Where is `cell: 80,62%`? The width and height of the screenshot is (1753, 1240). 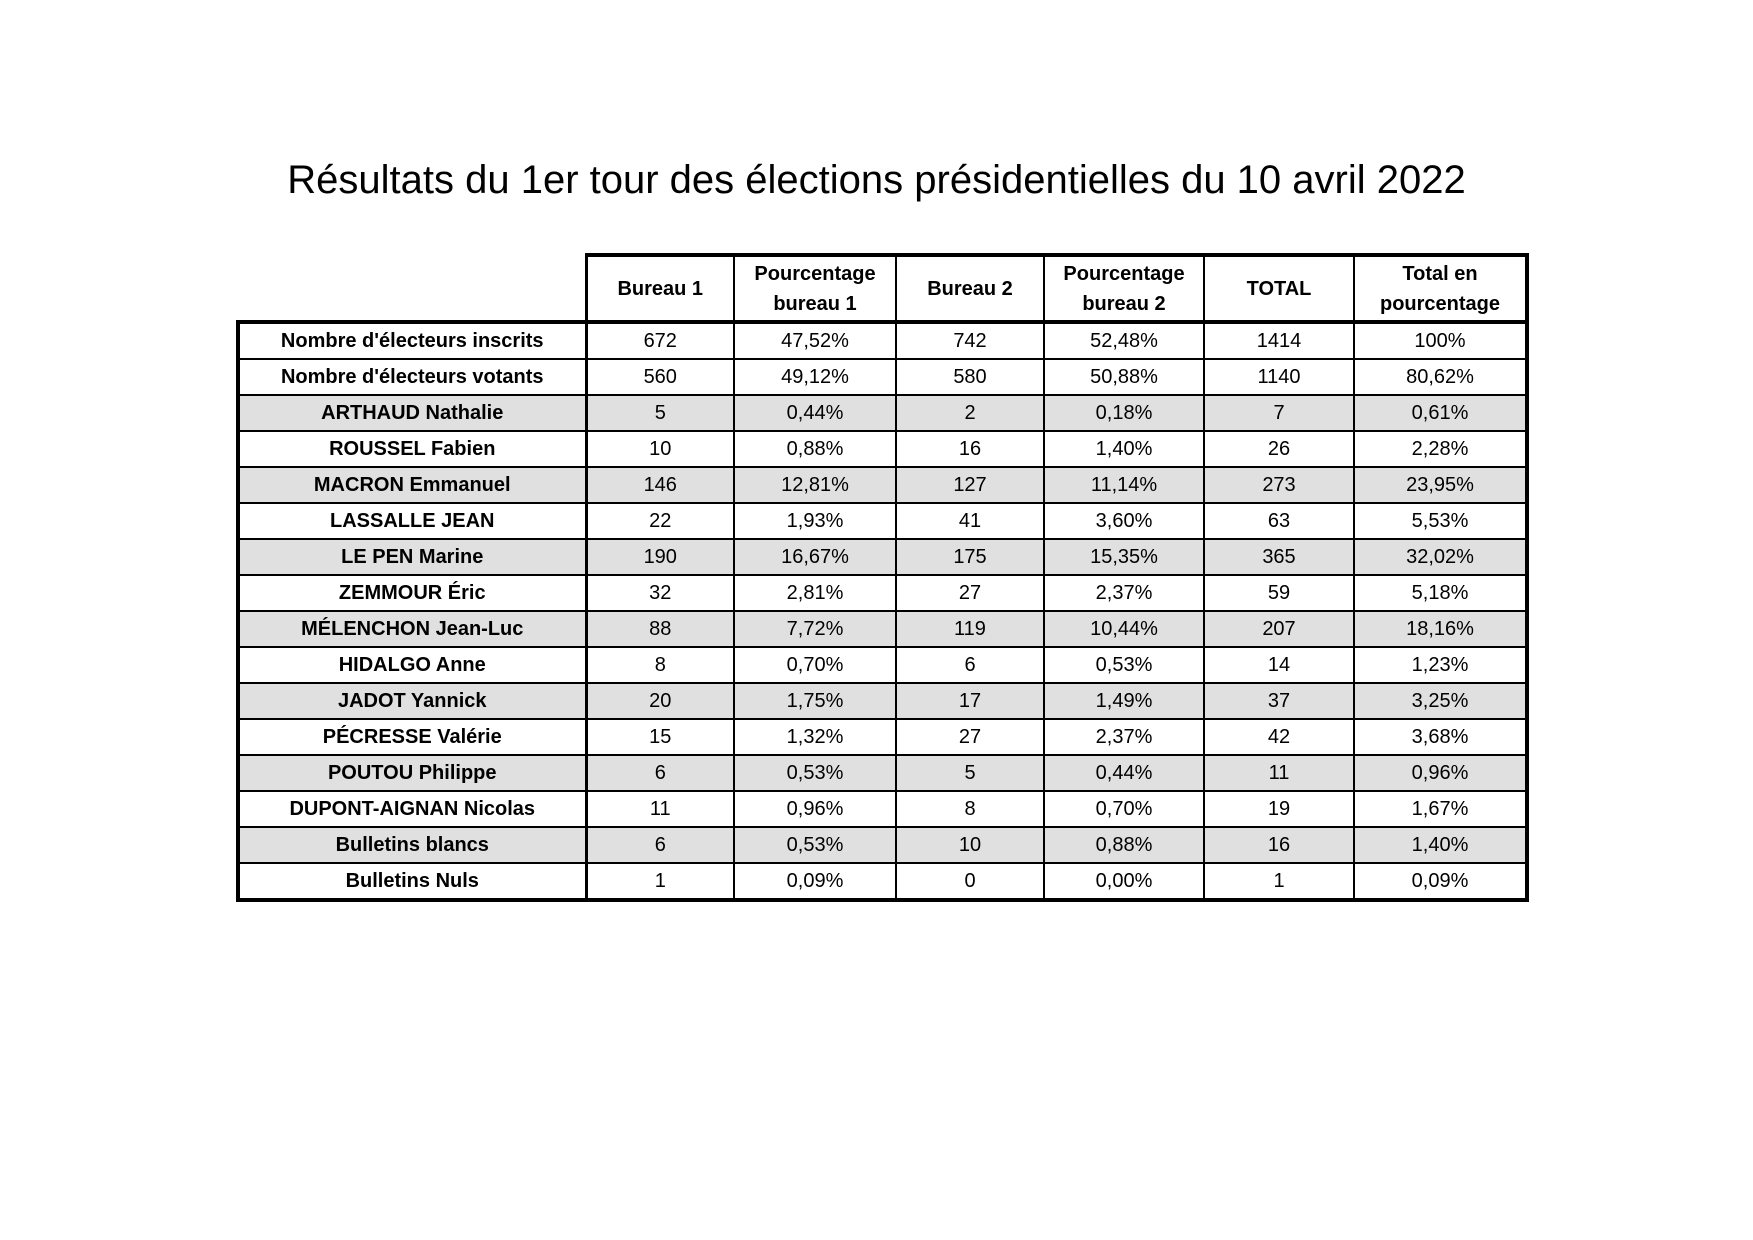 cell: 80,62% is located at coordinates (1441, 377).